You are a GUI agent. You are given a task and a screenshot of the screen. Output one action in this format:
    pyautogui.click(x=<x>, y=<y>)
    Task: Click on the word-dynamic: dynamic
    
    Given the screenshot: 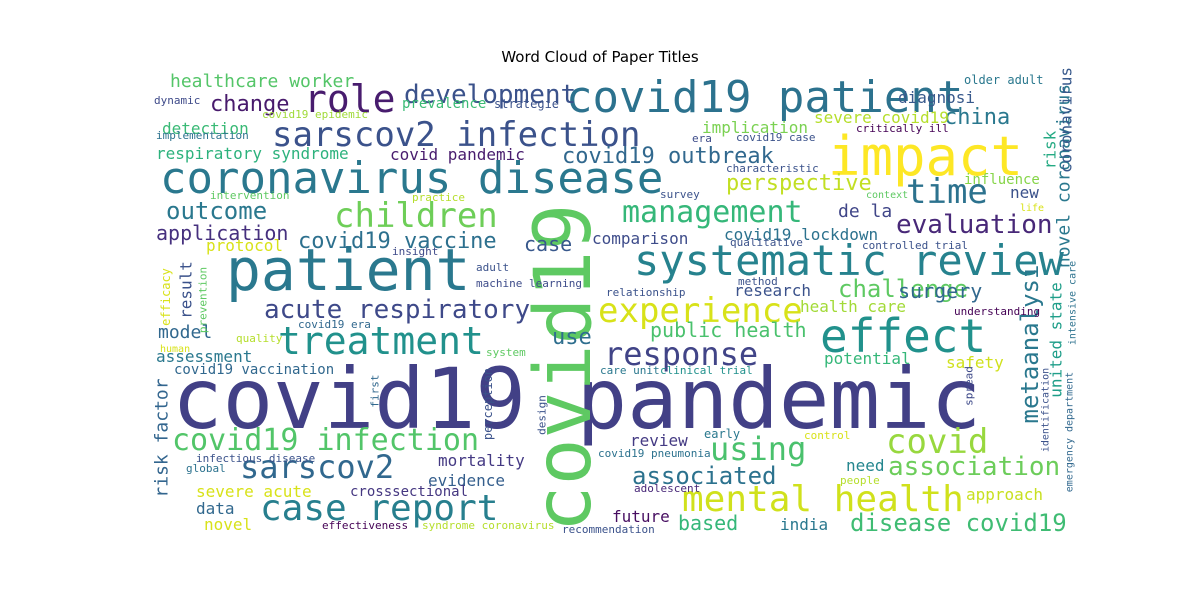 What is the action you would take?
    pyautogui.click(x=177, y=100)
    